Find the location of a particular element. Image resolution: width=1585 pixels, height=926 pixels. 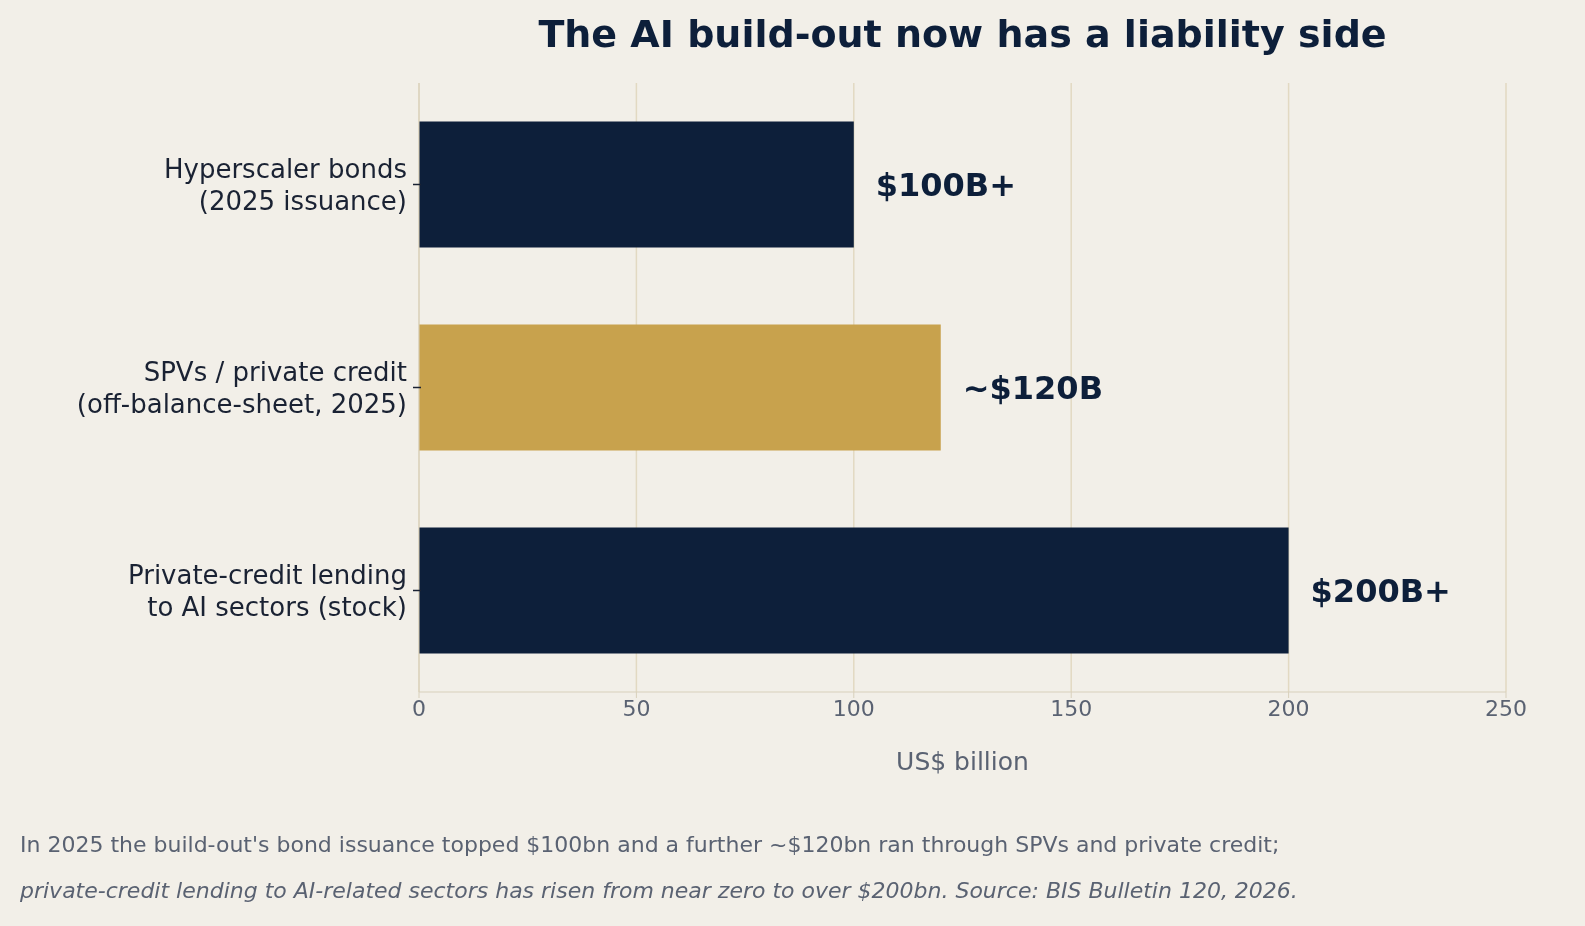

y-tick-label: SPVs / private credit (off-balance-sheet, 2025) is located at coordinates (241, 387).